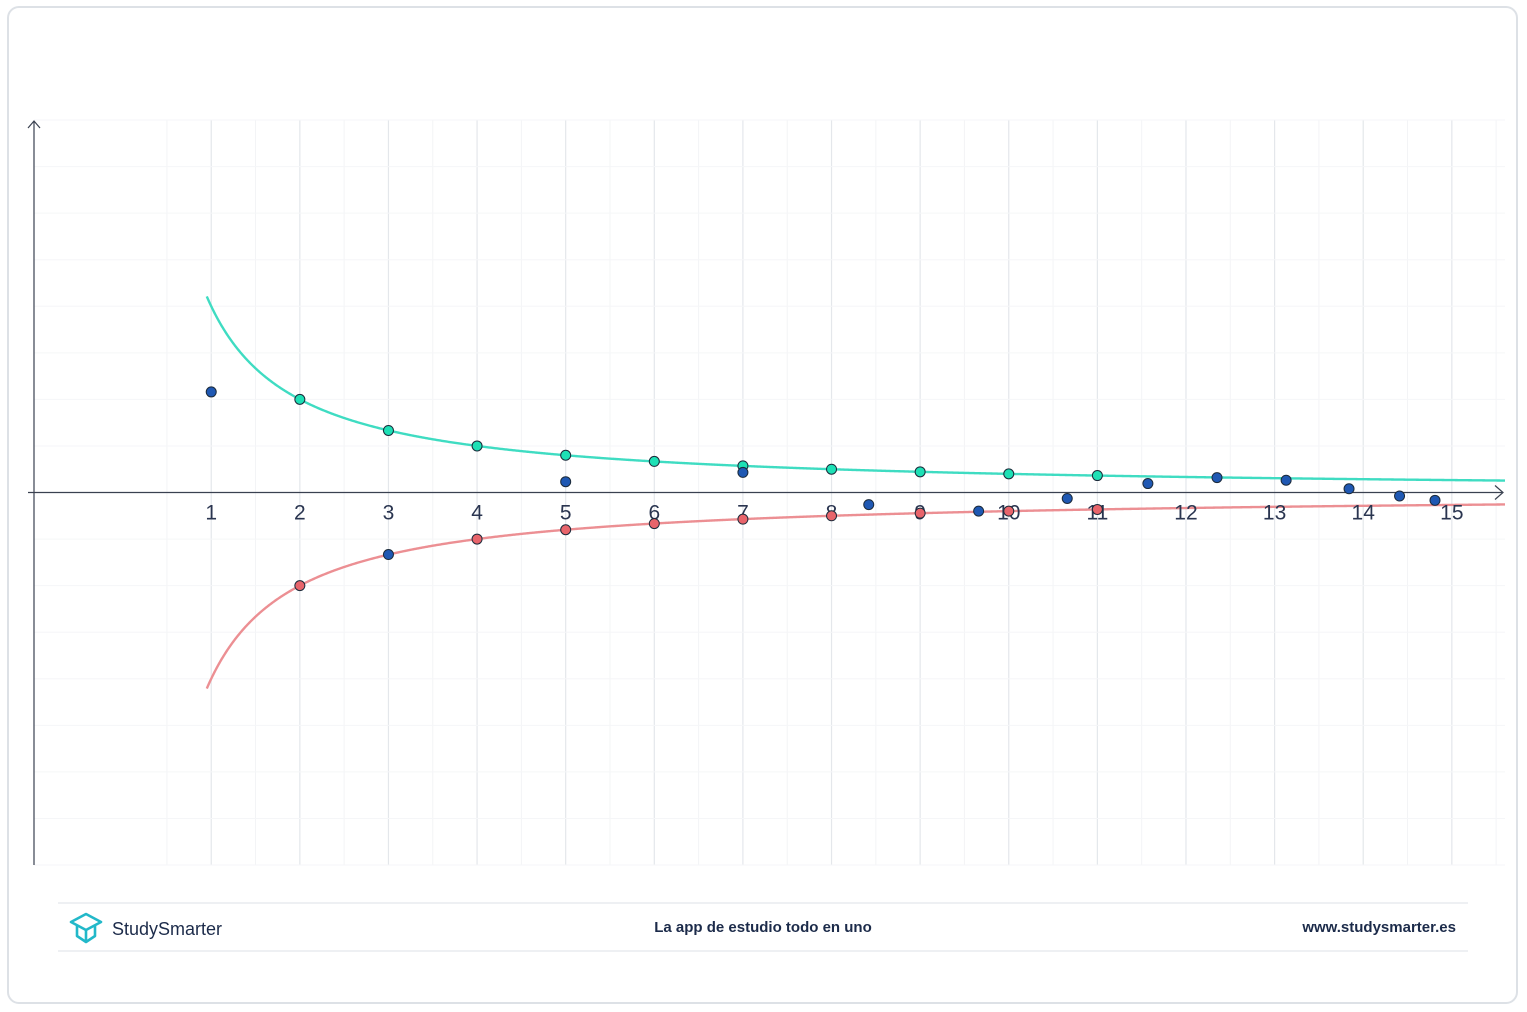 This screenshot has width=1527, height=1012. I want to click on y-axis-arrow-icon, so click(34, 124).